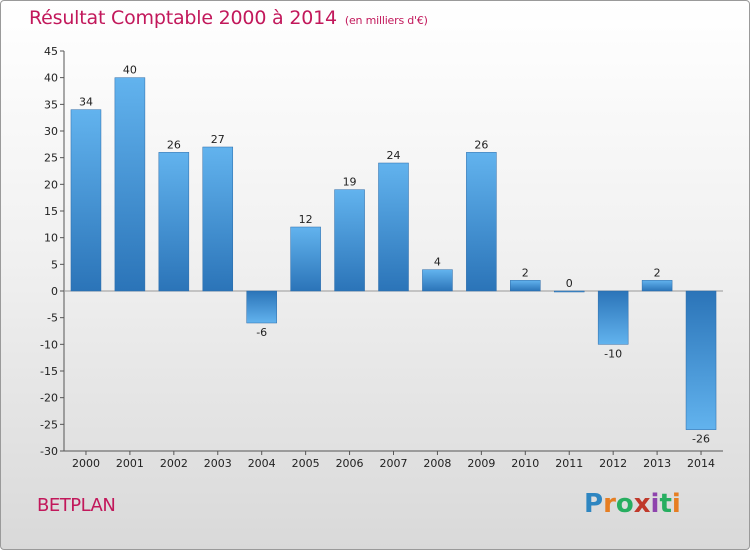 The height and width of the screenshot is (550, 750). Describe the element at coordinates (49, 371) in the screenshot. I see `y-tick-label: -15` at that location.